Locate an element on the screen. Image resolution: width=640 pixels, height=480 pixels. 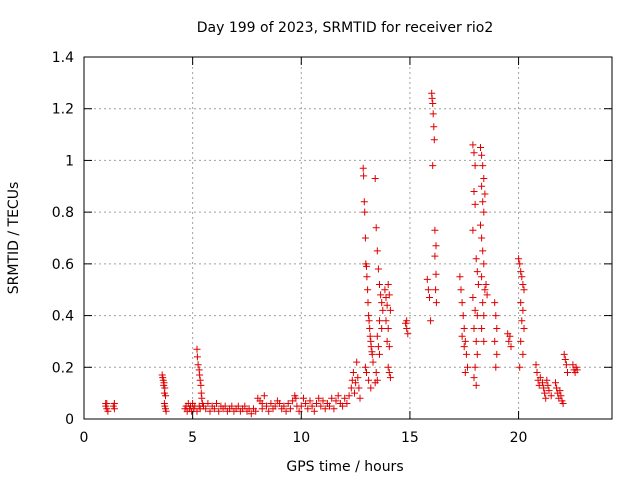
x-tick-label: 15 is located at coordinates (410, 438).